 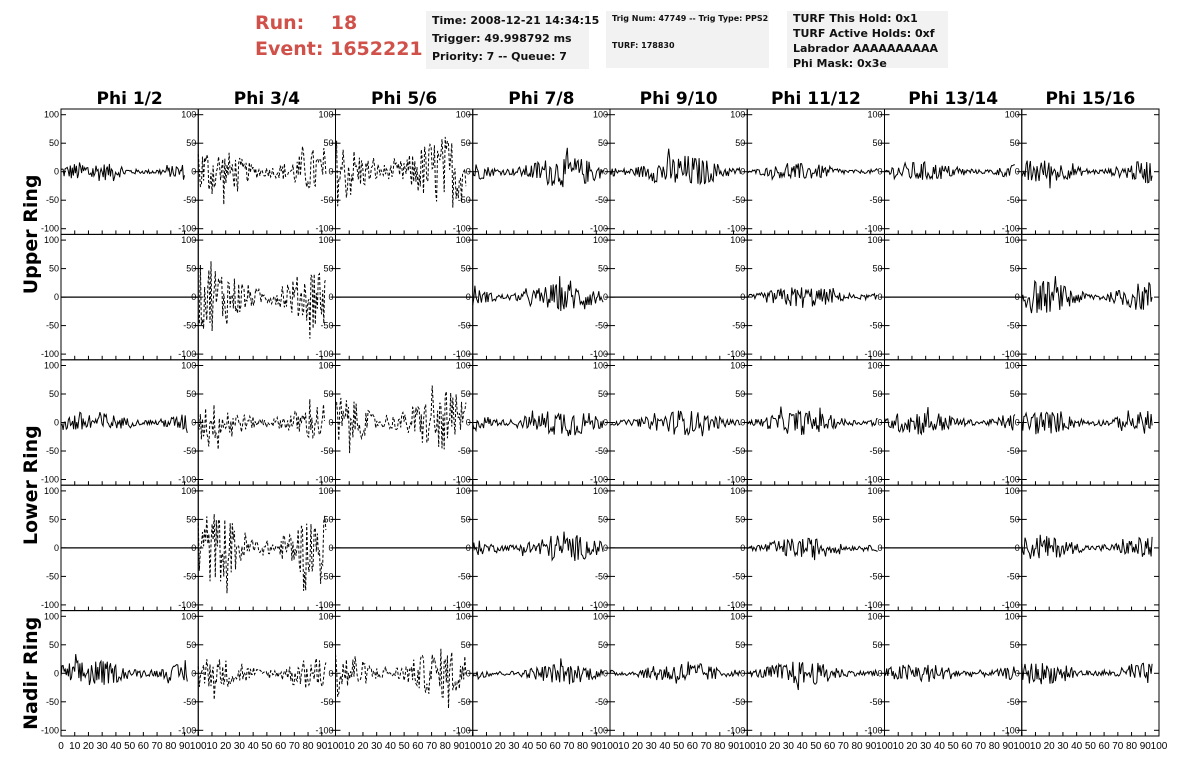 What do you see at coordinates (873, 229) in the screenshot?
I see `ytick-label-0-6--100: -100` at bounding box center [873, 229].